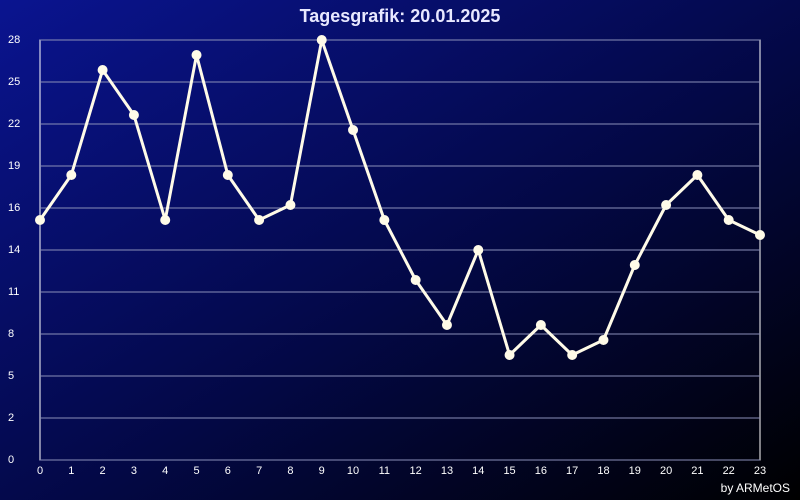  I want to click on x-tick-label: 15, so click(509, 471).